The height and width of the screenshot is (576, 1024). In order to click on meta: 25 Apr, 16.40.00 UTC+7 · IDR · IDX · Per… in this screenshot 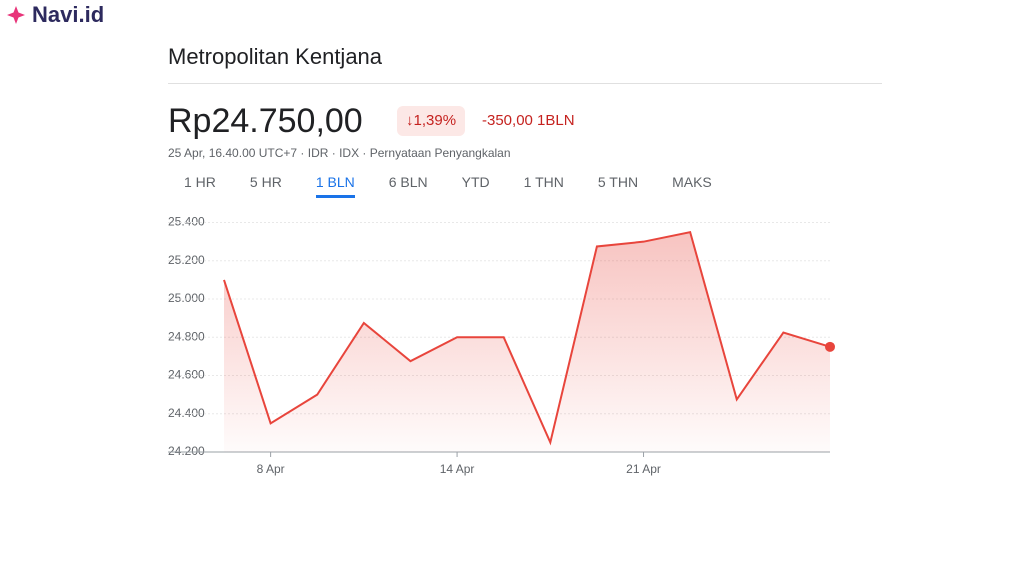, I will do `click(339, 153)`.